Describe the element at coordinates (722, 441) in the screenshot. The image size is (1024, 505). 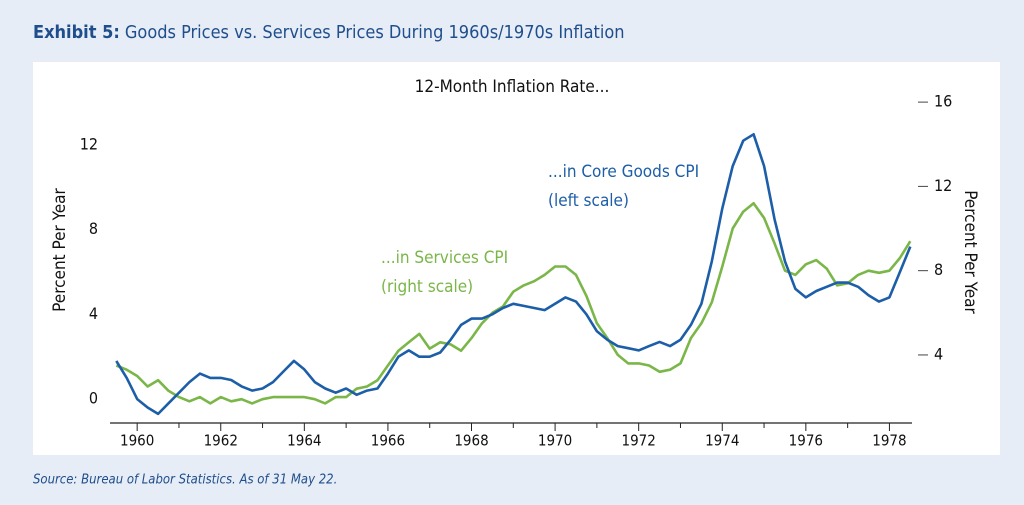
I see `x-tick-label: 1974` at that location.